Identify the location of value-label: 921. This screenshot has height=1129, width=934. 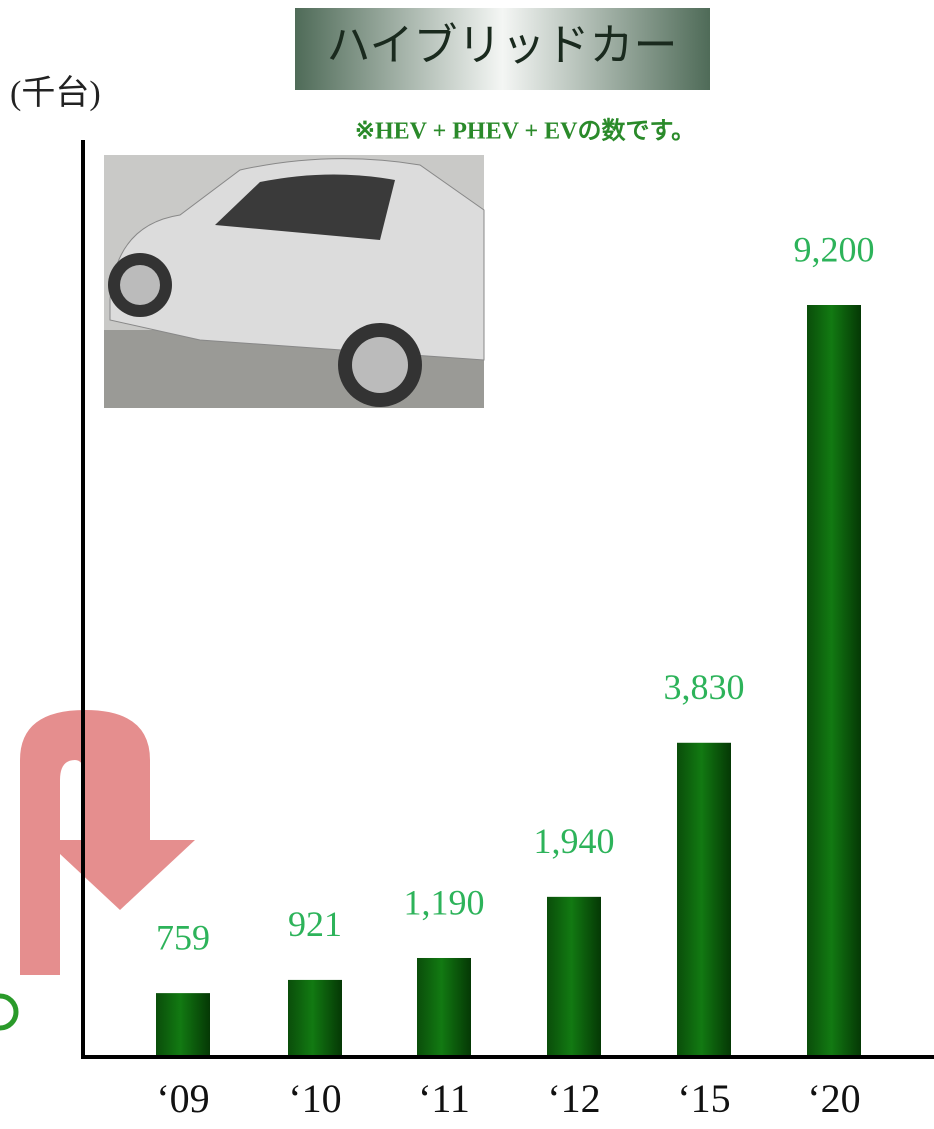
(315, 924).